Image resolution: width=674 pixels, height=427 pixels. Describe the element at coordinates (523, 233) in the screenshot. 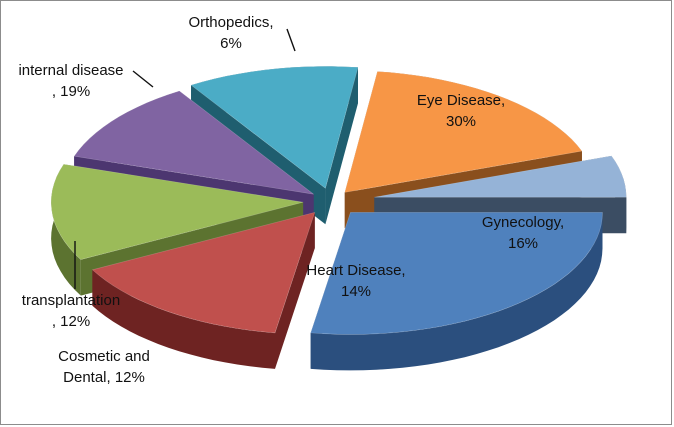

I see `data-label-gynecology: Gynecology, 16%` at that location.